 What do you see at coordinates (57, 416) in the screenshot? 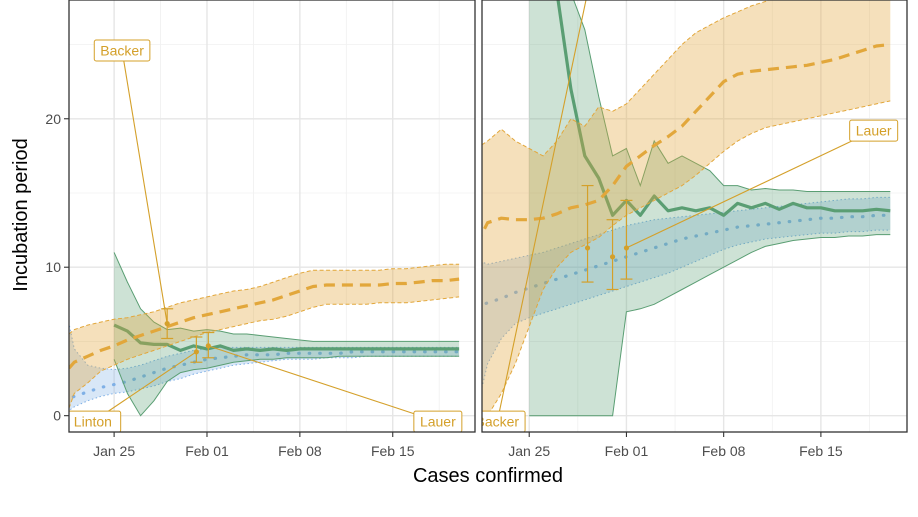
I see `y-tick-label: 0` at bounding box center [57, 416].